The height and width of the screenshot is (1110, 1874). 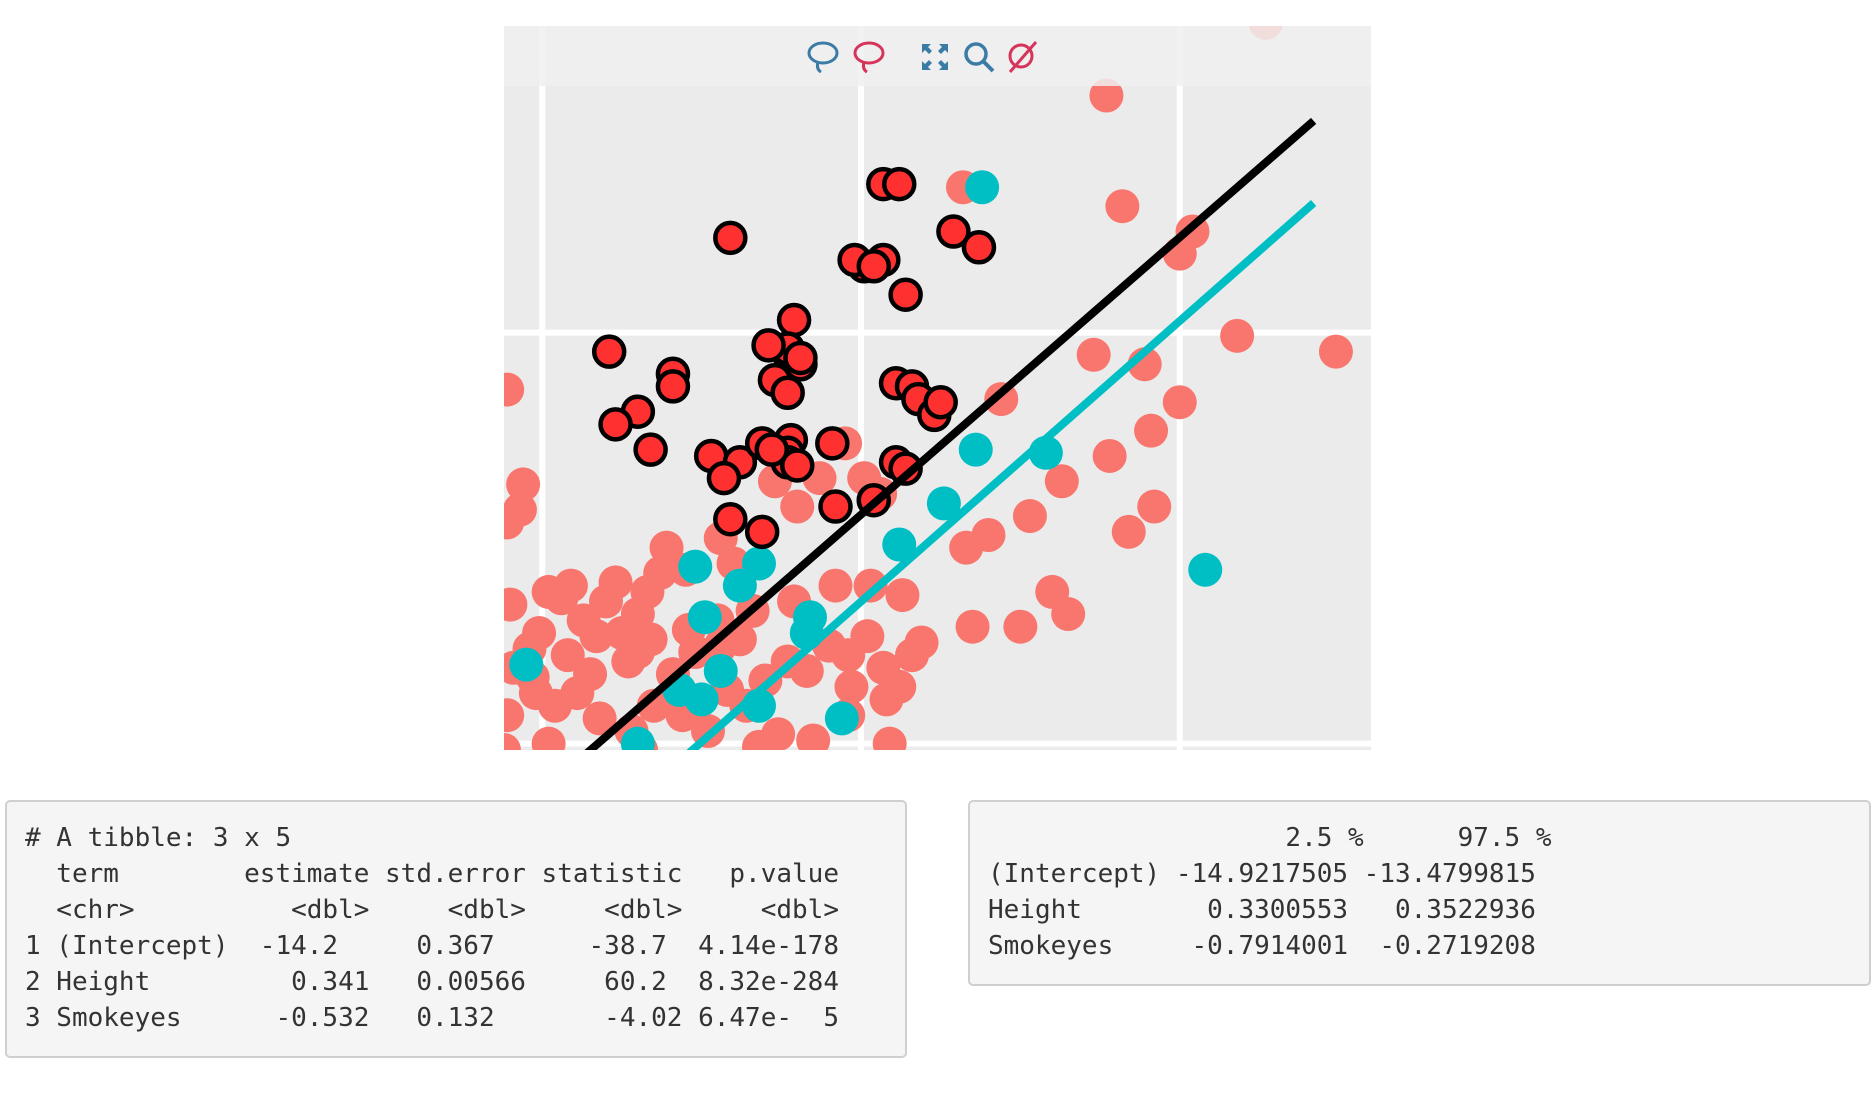 I want to click on autoscale-icon, so click(x=935, y=57).